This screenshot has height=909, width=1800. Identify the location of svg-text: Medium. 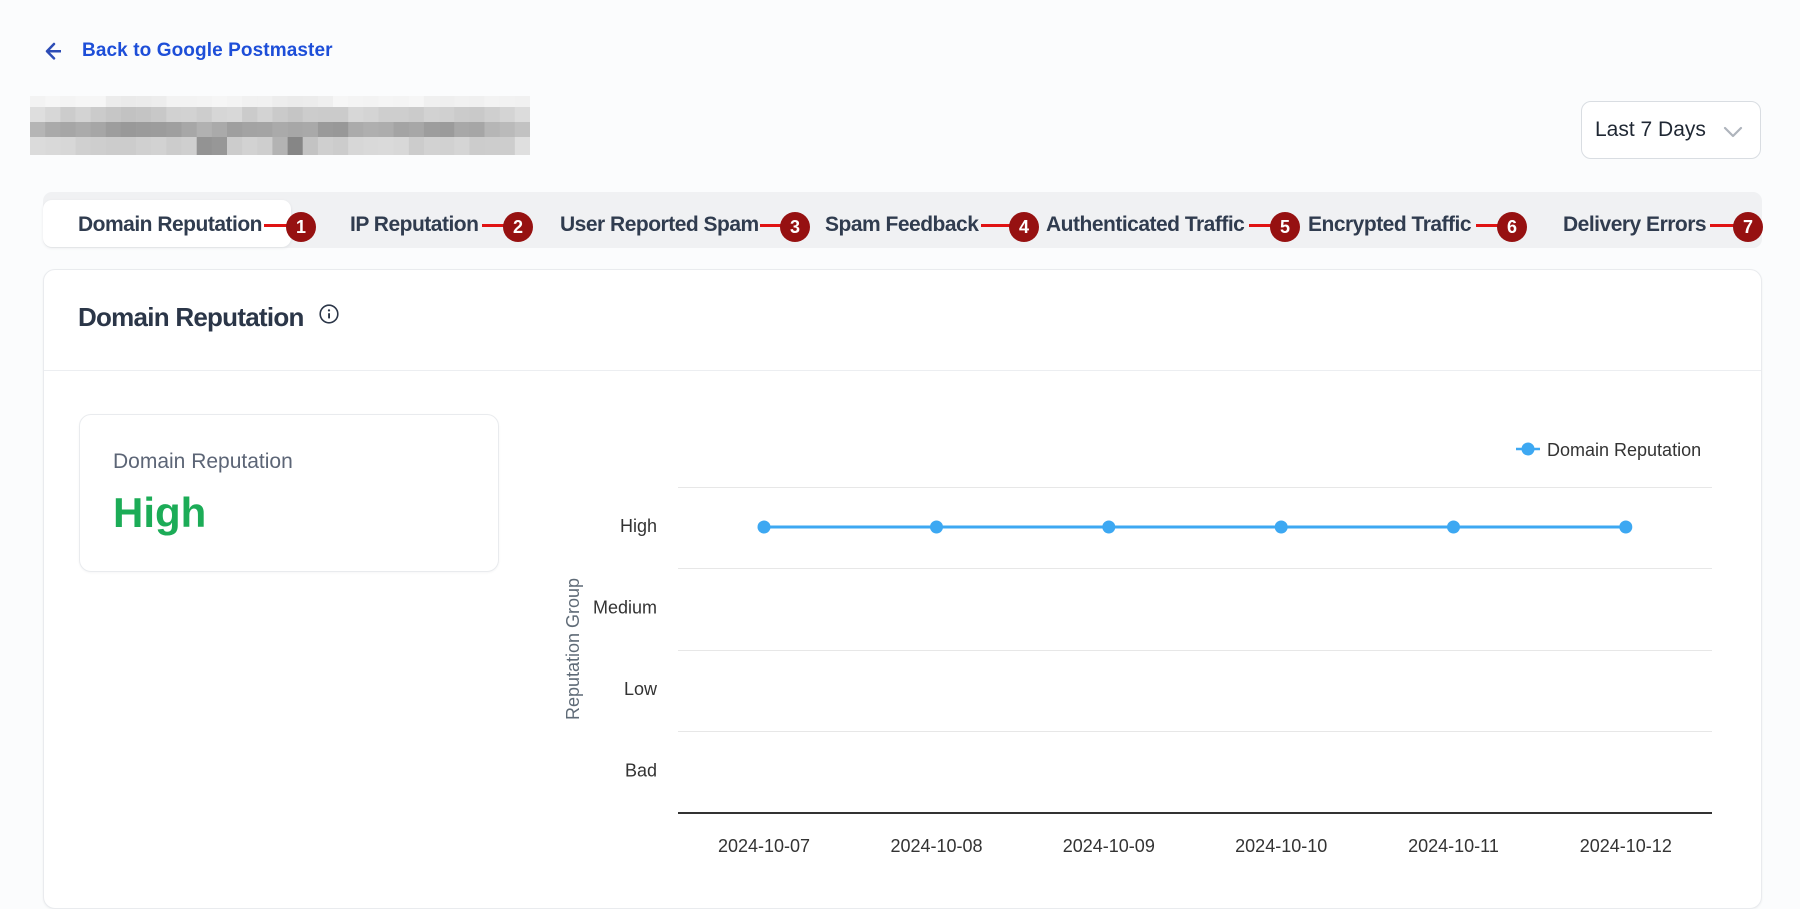
(625, 608).